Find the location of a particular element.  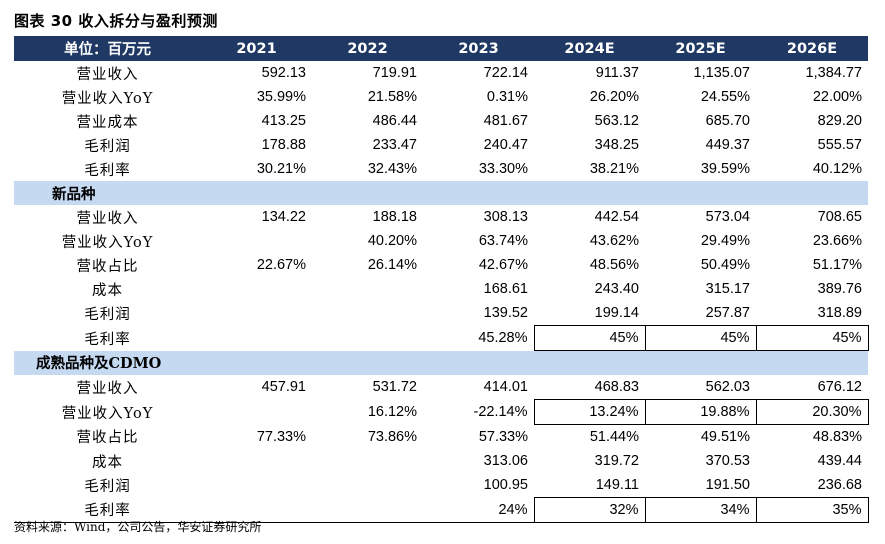

table-cell: 63.74% is located at coordinates (503, 241).